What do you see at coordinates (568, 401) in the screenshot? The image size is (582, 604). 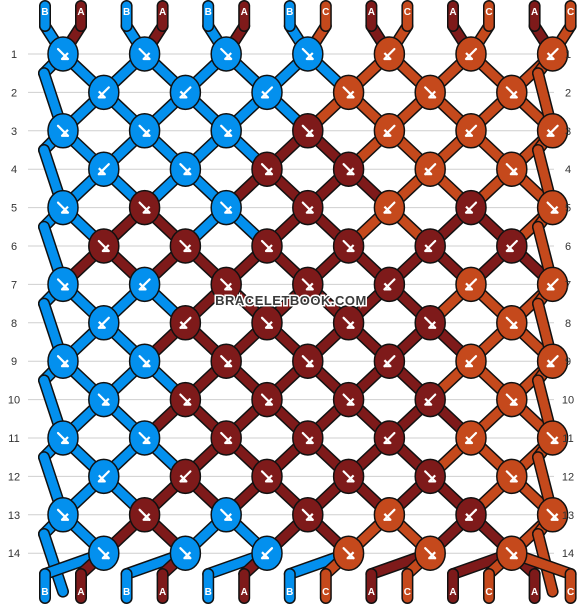 I see `row-label: 10` at bounding box center [568, 401].